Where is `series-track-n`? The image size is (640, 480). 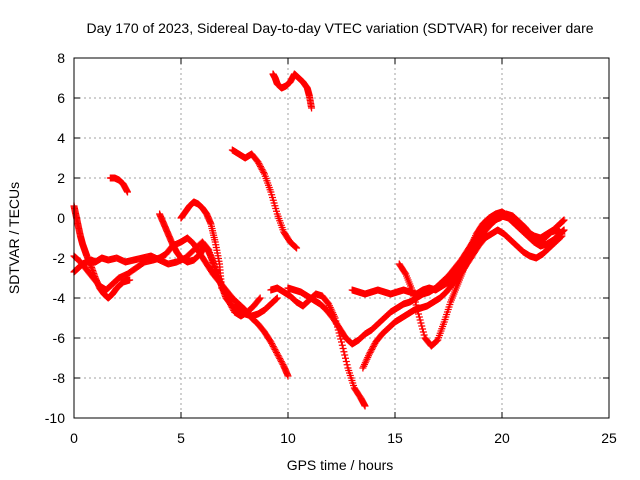 series-track-n is located at coordinates (517, 230).